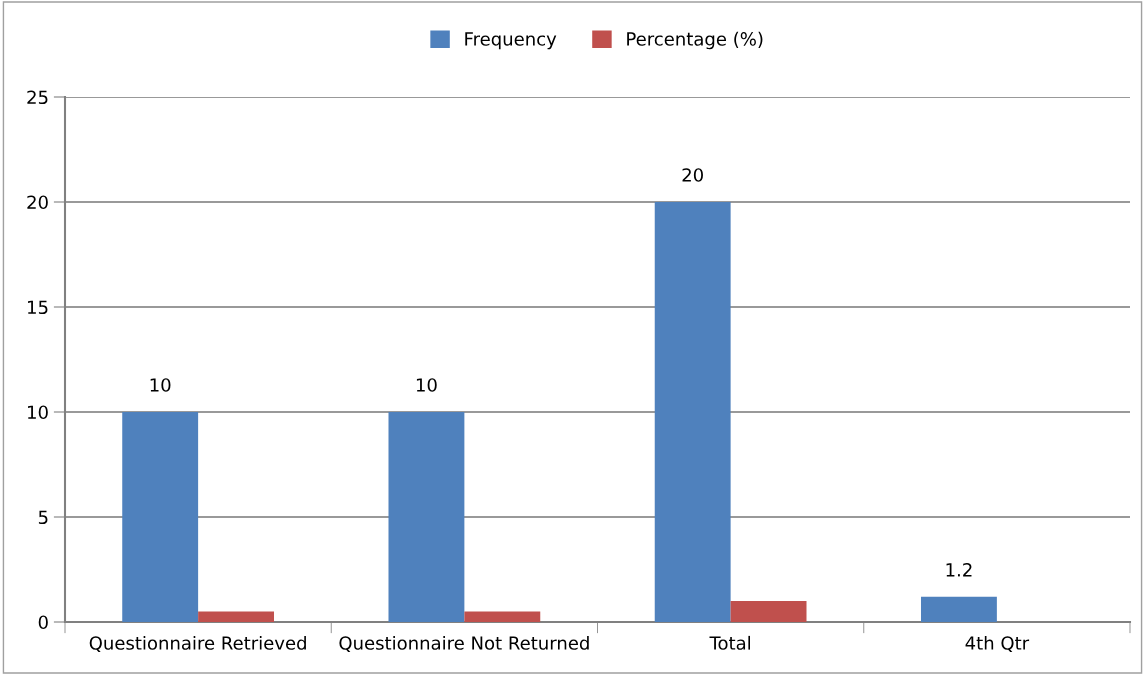 This screenshot has width=1145, height=675. What do you see at coordinates (38, 412) in the screenshot?
I see `y-tick-label: 10` at bounding box center [38, 412].